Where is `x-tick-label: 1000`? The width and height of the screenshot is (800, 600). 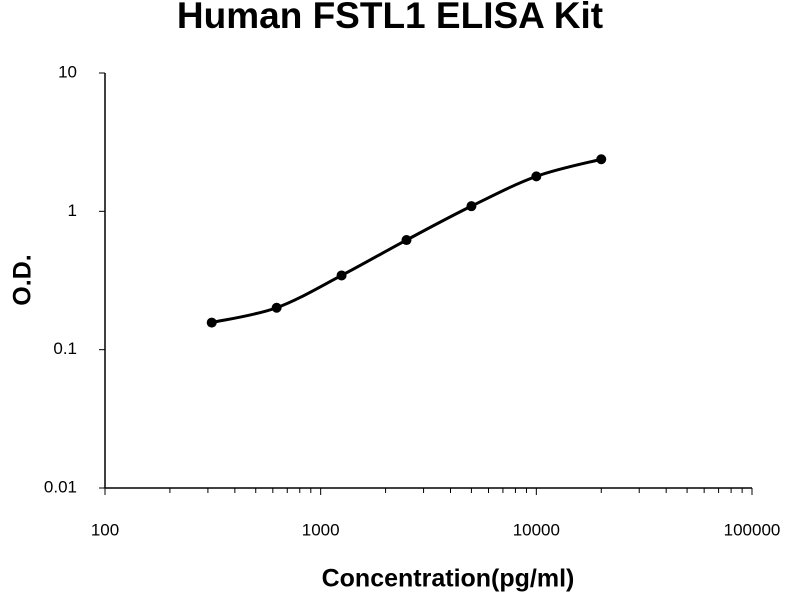 x-tick-label: 1000 is located at coordinates (321, 529).